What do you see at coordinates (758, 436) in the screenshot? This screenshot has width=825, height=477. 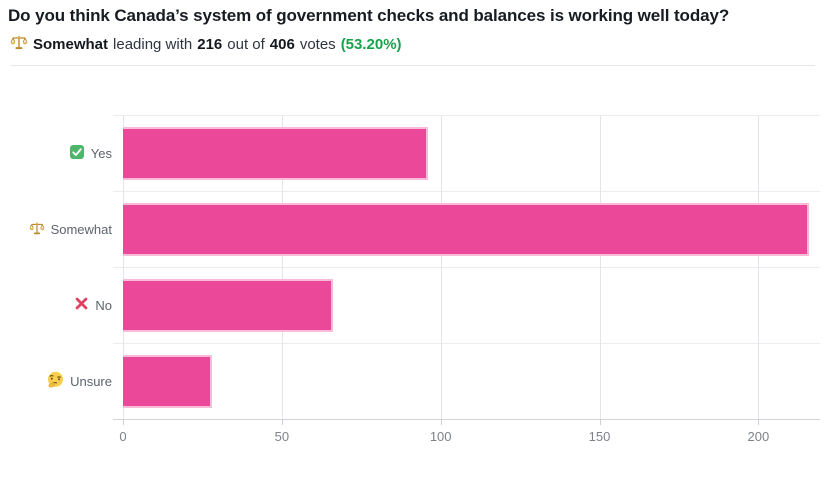 I see `x-tick-label: 200` at bounding box center [758, 436].